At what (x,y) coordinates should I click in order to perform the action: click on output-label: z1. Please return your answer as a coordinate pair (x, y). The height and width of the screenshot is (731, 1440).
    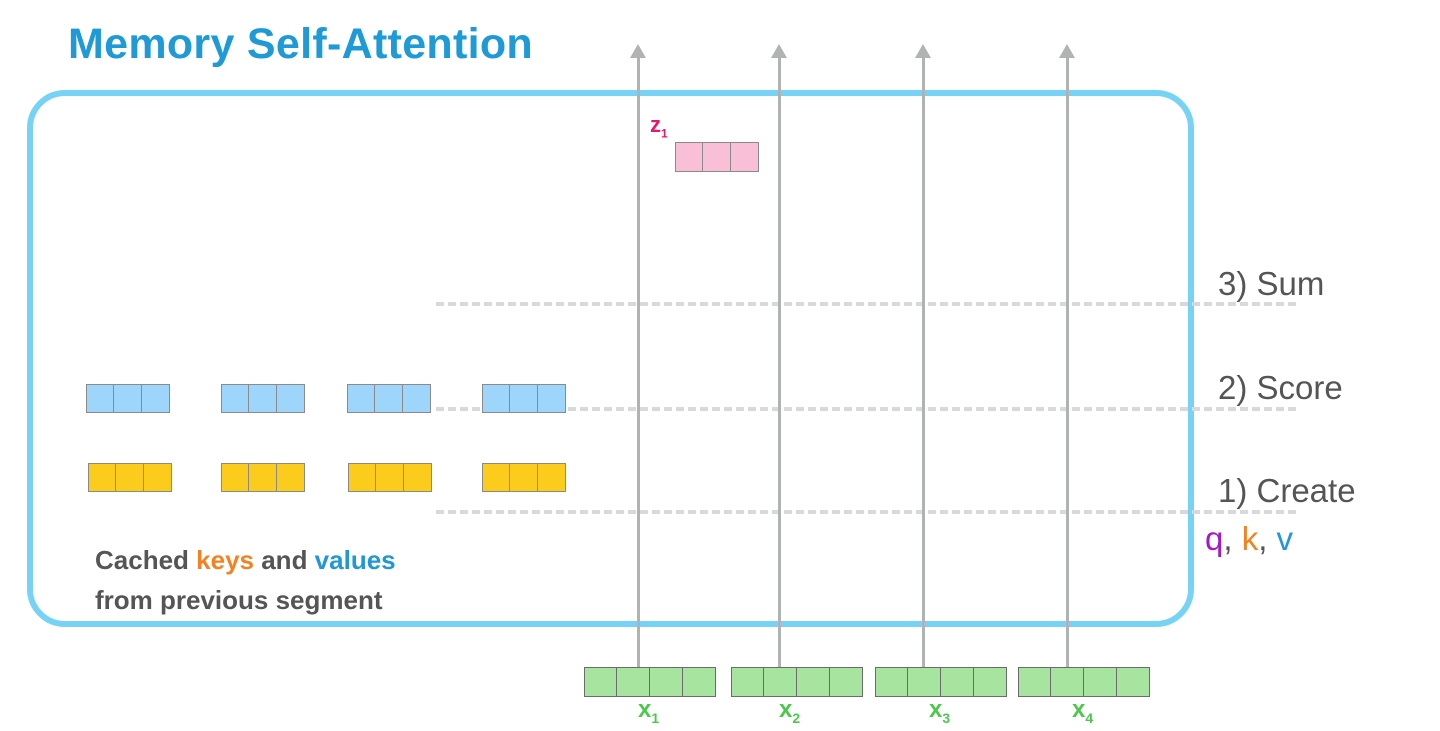
    Looking at the image, I should click on (659, 126).